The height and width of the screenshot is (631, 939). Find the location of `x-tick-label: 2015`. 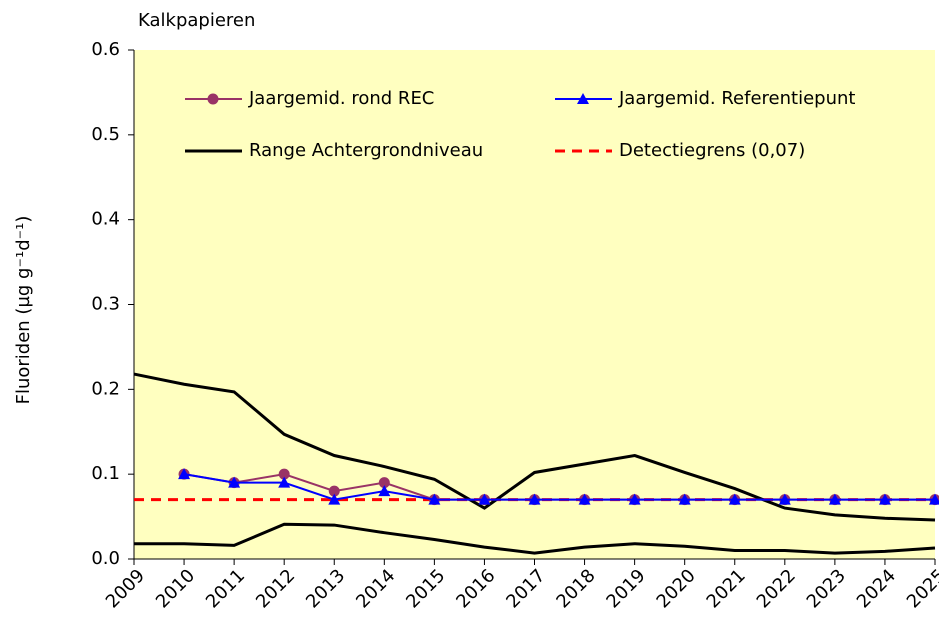

x-tick-label: 2015 is located at coordinates (425, 588).